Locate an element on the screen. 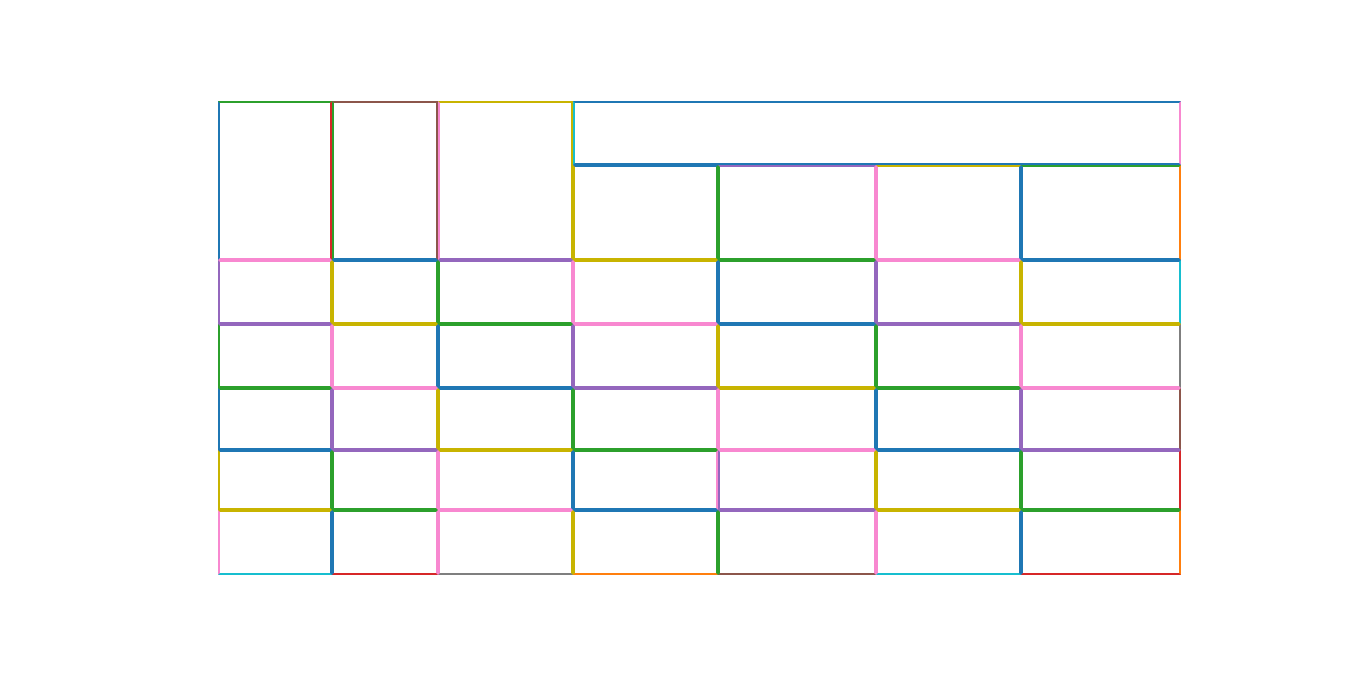 The height and width of the screenshot is (674, 1366). cell-r5-c5 is located at coordinates (948, 480).